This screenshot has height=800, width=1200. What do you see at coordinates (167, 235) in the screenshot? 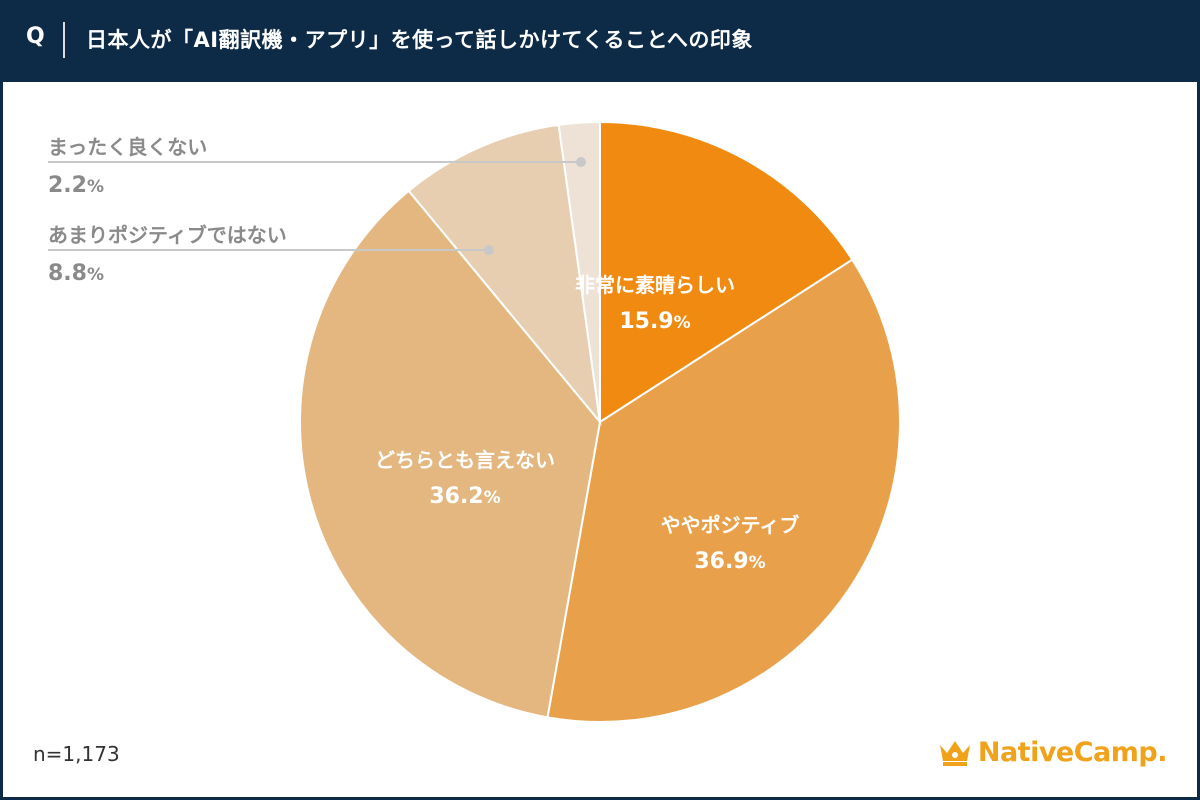
I see `callout-category-label: あまりポジティブではない` at bounding box center [167, 235].